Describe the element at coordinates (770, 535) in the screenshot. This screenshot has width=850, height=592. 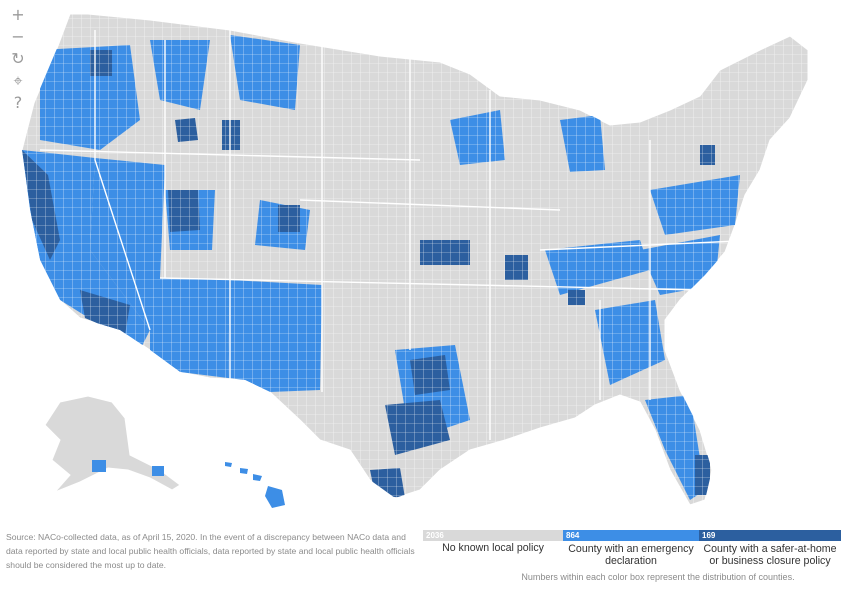
I see `legend-swatch-safer-at-home: 169` at that location.